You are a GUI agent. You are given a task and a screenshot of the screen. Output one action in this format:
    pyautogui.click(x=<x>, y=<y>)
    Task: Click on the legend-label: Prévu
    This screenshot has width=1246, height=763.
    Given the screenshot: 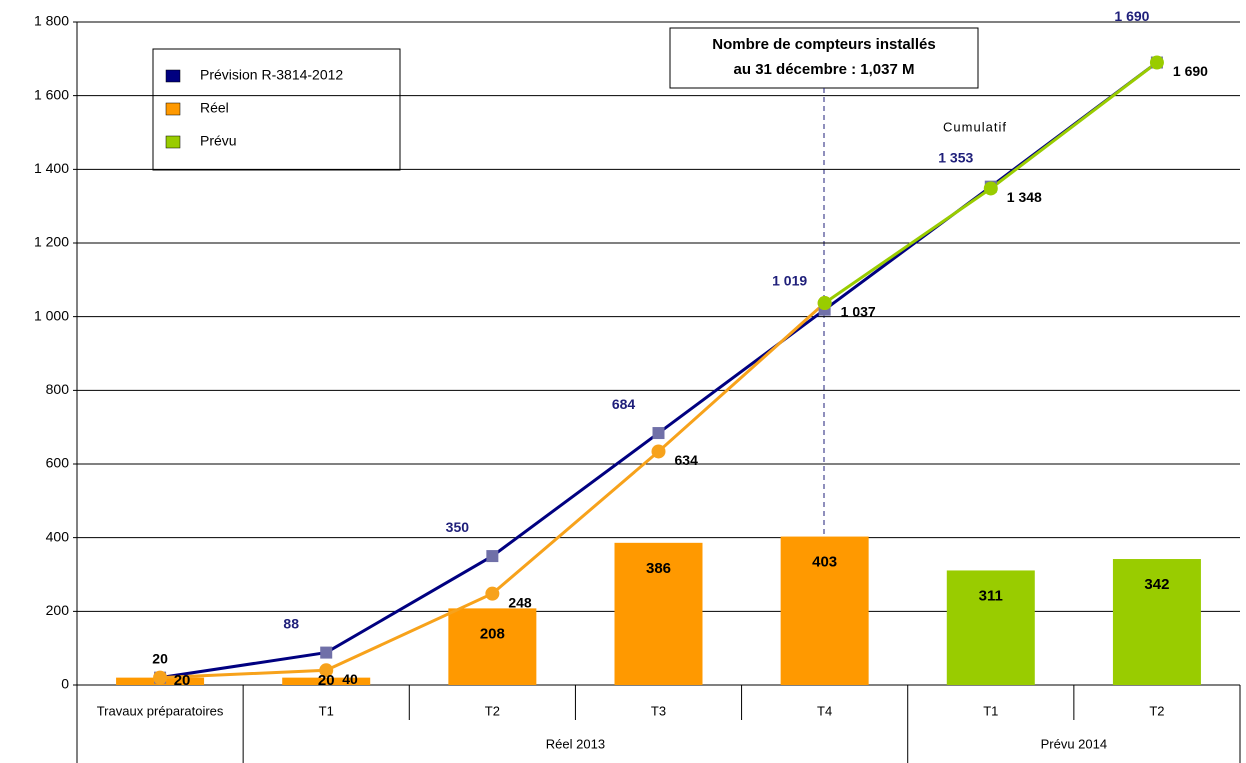 What is the action you would take?
    pyautogui.click(x=218, y=141)
    